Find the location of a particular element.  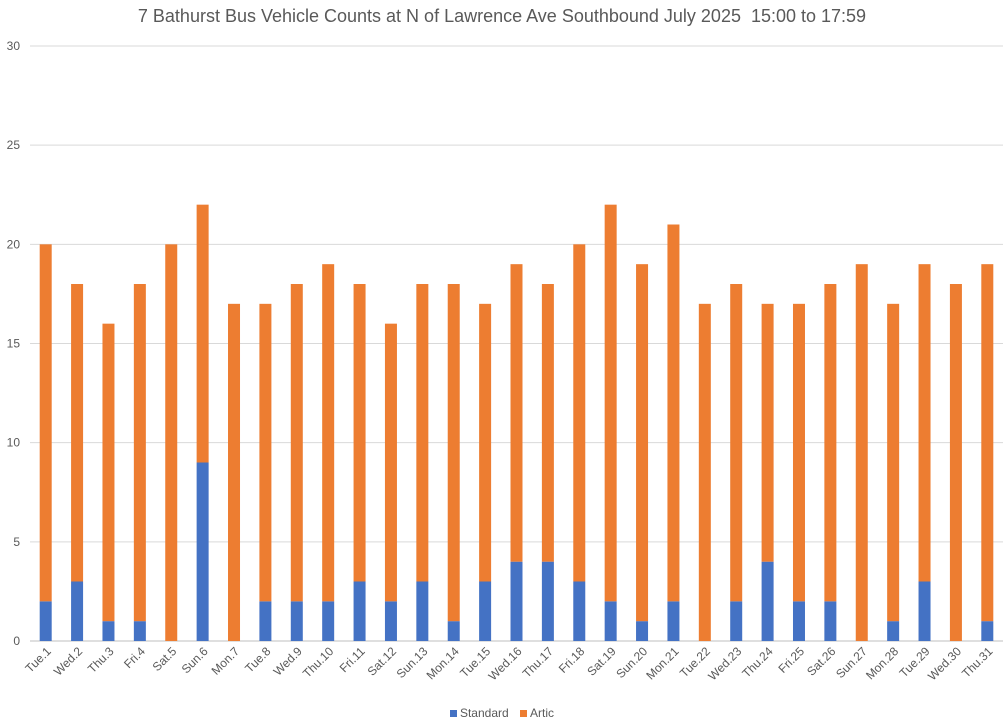

bar-artic-Mon.21 is located at coordinates (673, 413).